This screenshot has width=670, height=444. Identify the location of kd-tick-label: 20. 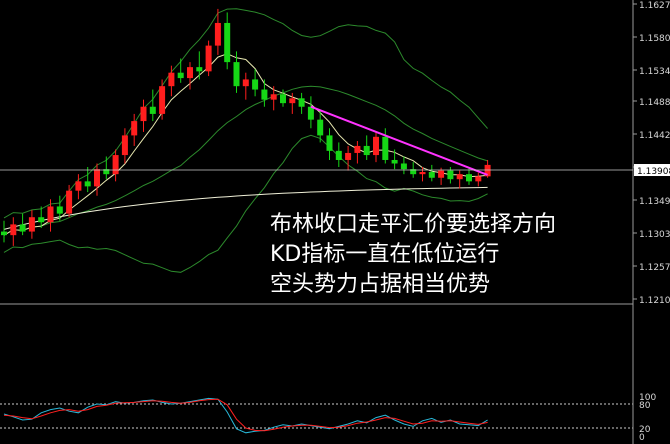
(645, 430).